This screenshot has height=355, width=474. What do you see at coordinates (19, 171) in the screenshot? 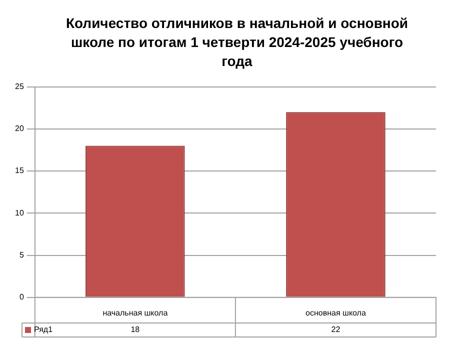
I see `y-tick-label: 15` at bounding box center [19, 171].